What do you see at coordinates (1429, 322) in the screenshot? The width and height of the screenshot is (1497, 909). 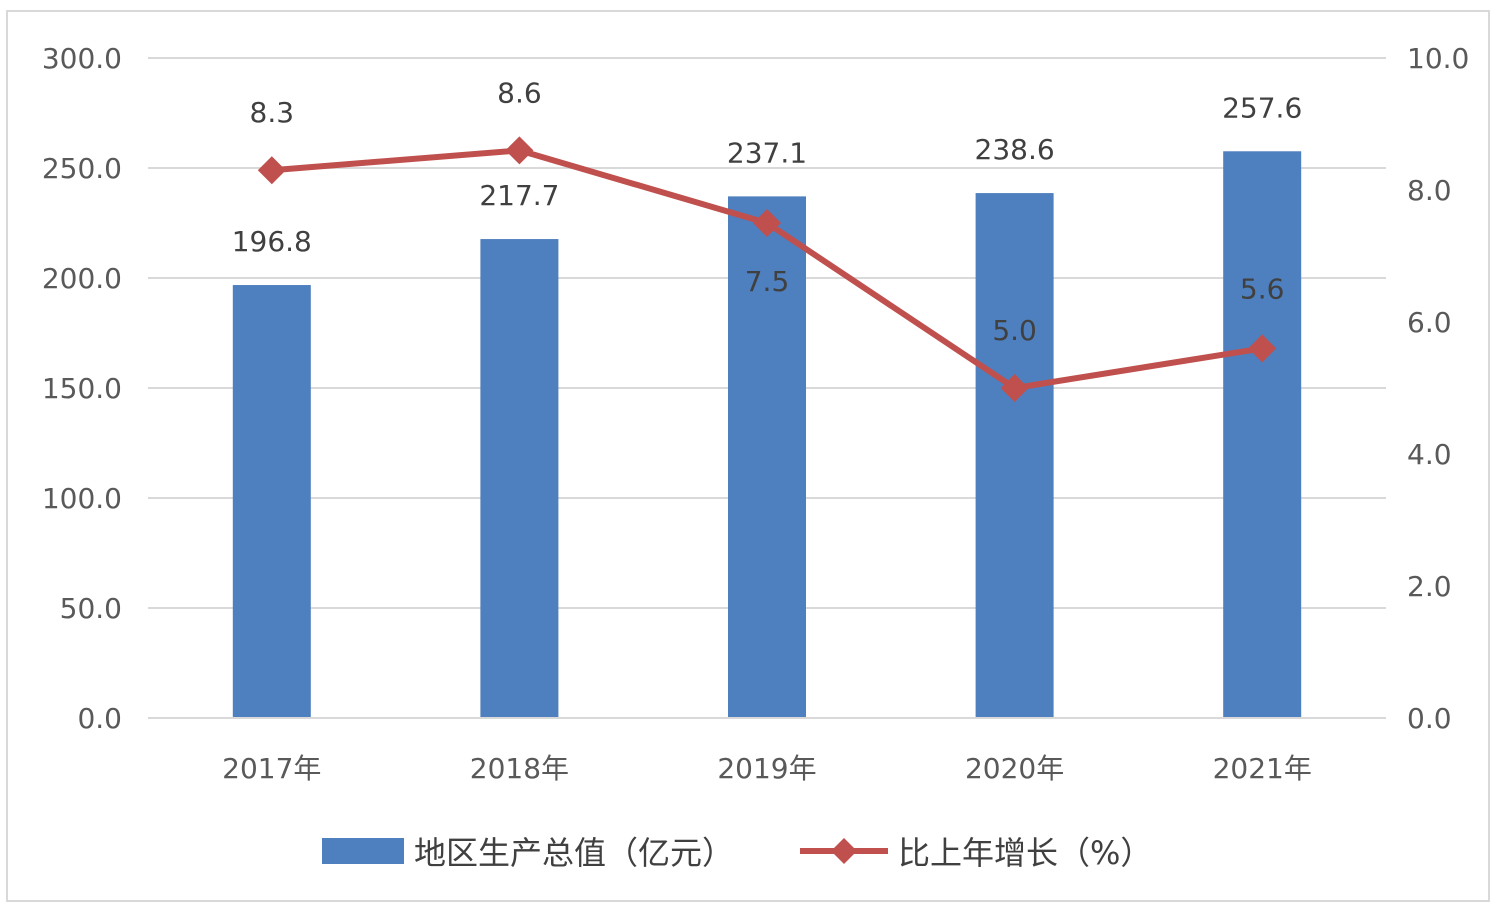 I see `right-tick-label: 6.0` at bounding box center [1429, 322].